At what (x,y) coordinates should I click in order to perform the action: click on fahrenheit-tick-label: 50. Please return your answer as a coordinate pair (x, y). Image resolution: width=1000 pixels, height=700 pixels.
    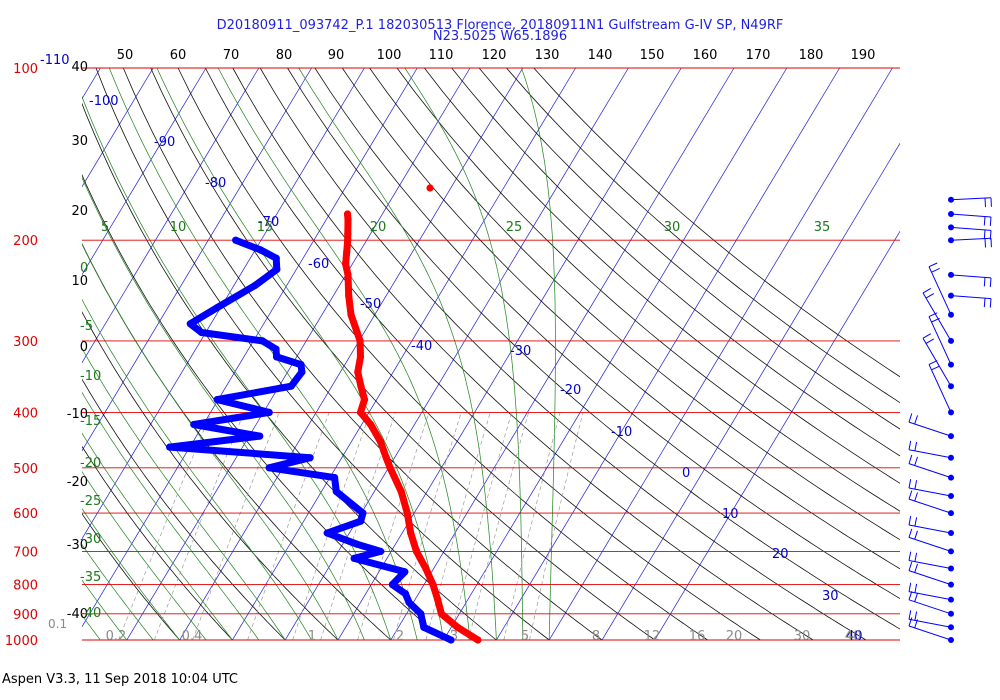
    Looking at the image, I should click on (125, 55).